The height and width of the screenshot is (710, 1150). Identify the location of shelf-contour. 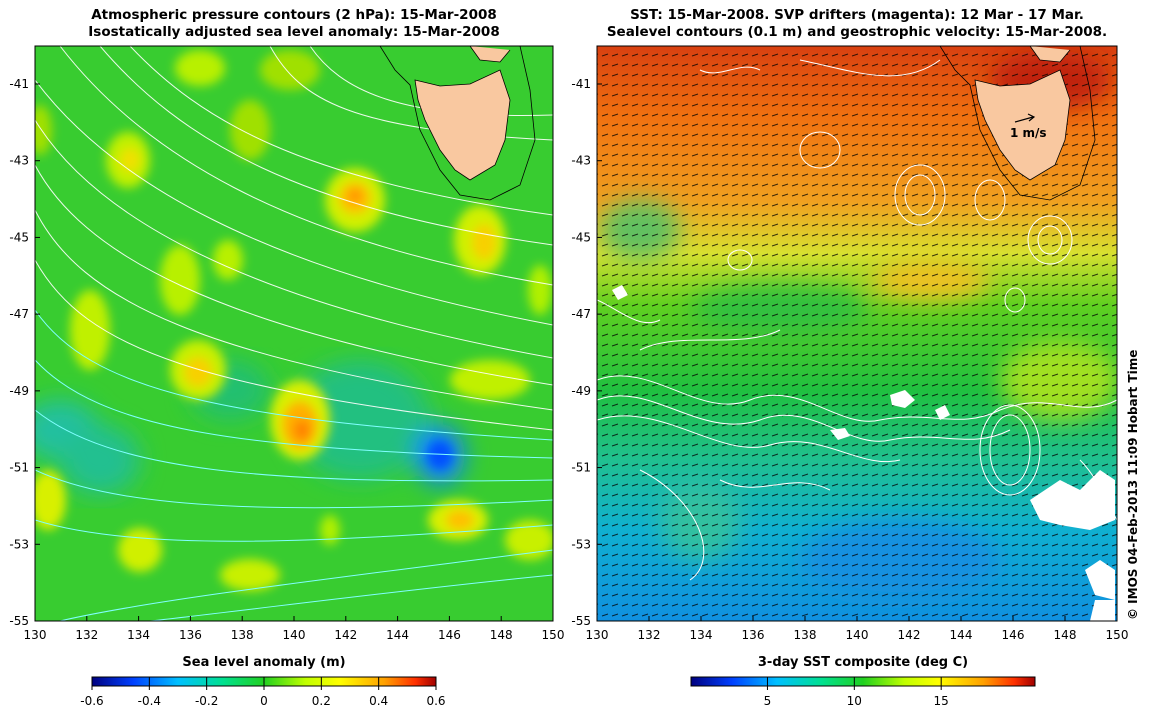
(457, 123).